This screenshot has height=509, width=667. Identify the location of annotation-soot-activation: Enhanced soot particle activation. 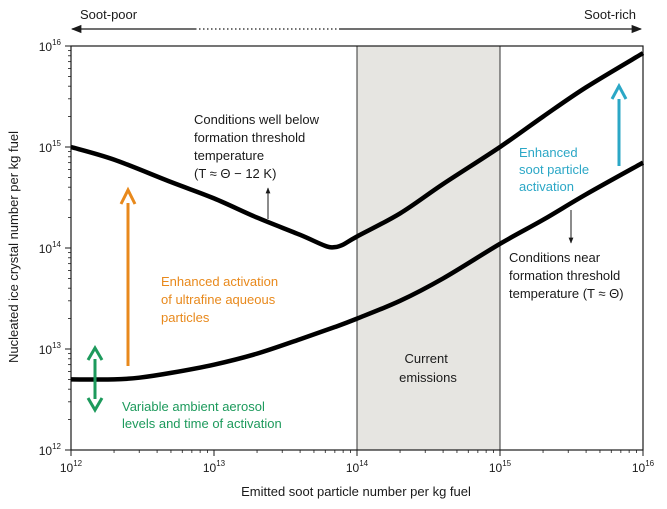
(573, 138).